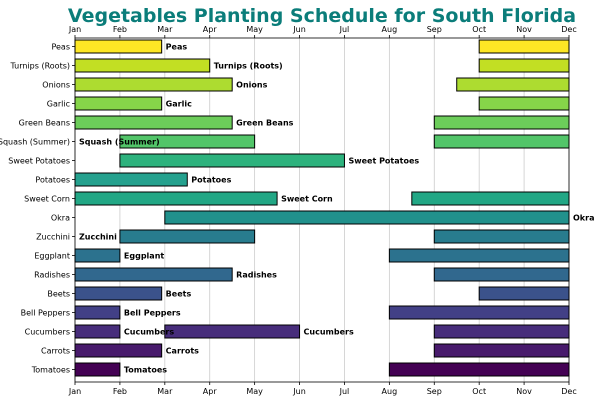  Describe the element at coordinates (98, 237) in the screenshot. I see `data-label-zucchini: Zucchini` at that location.